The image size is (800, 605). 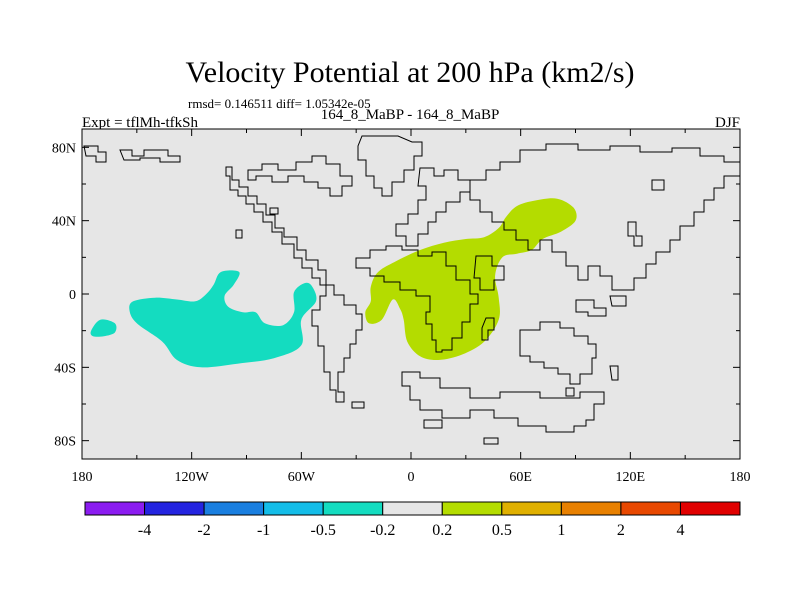 I want to click on coastline-maritime-continent, so click(x=601, y=306).